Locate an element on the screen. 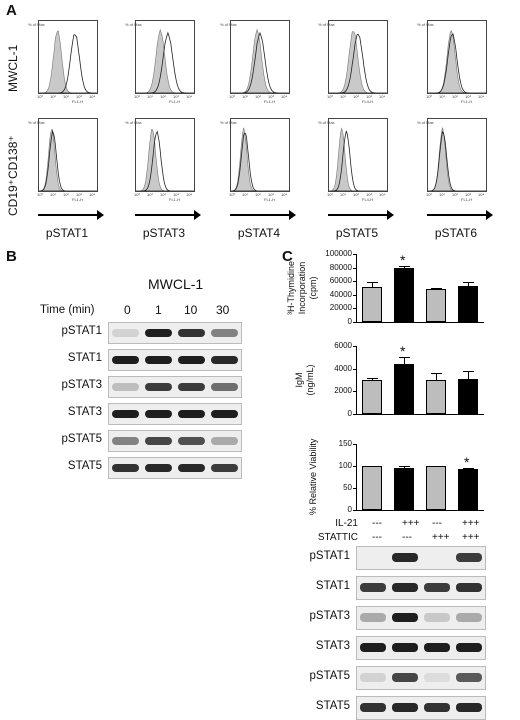 The height and width of the screenshot is (720, 520). flow-histogram-pstat5-row1 is located at coordinates (358, 57).